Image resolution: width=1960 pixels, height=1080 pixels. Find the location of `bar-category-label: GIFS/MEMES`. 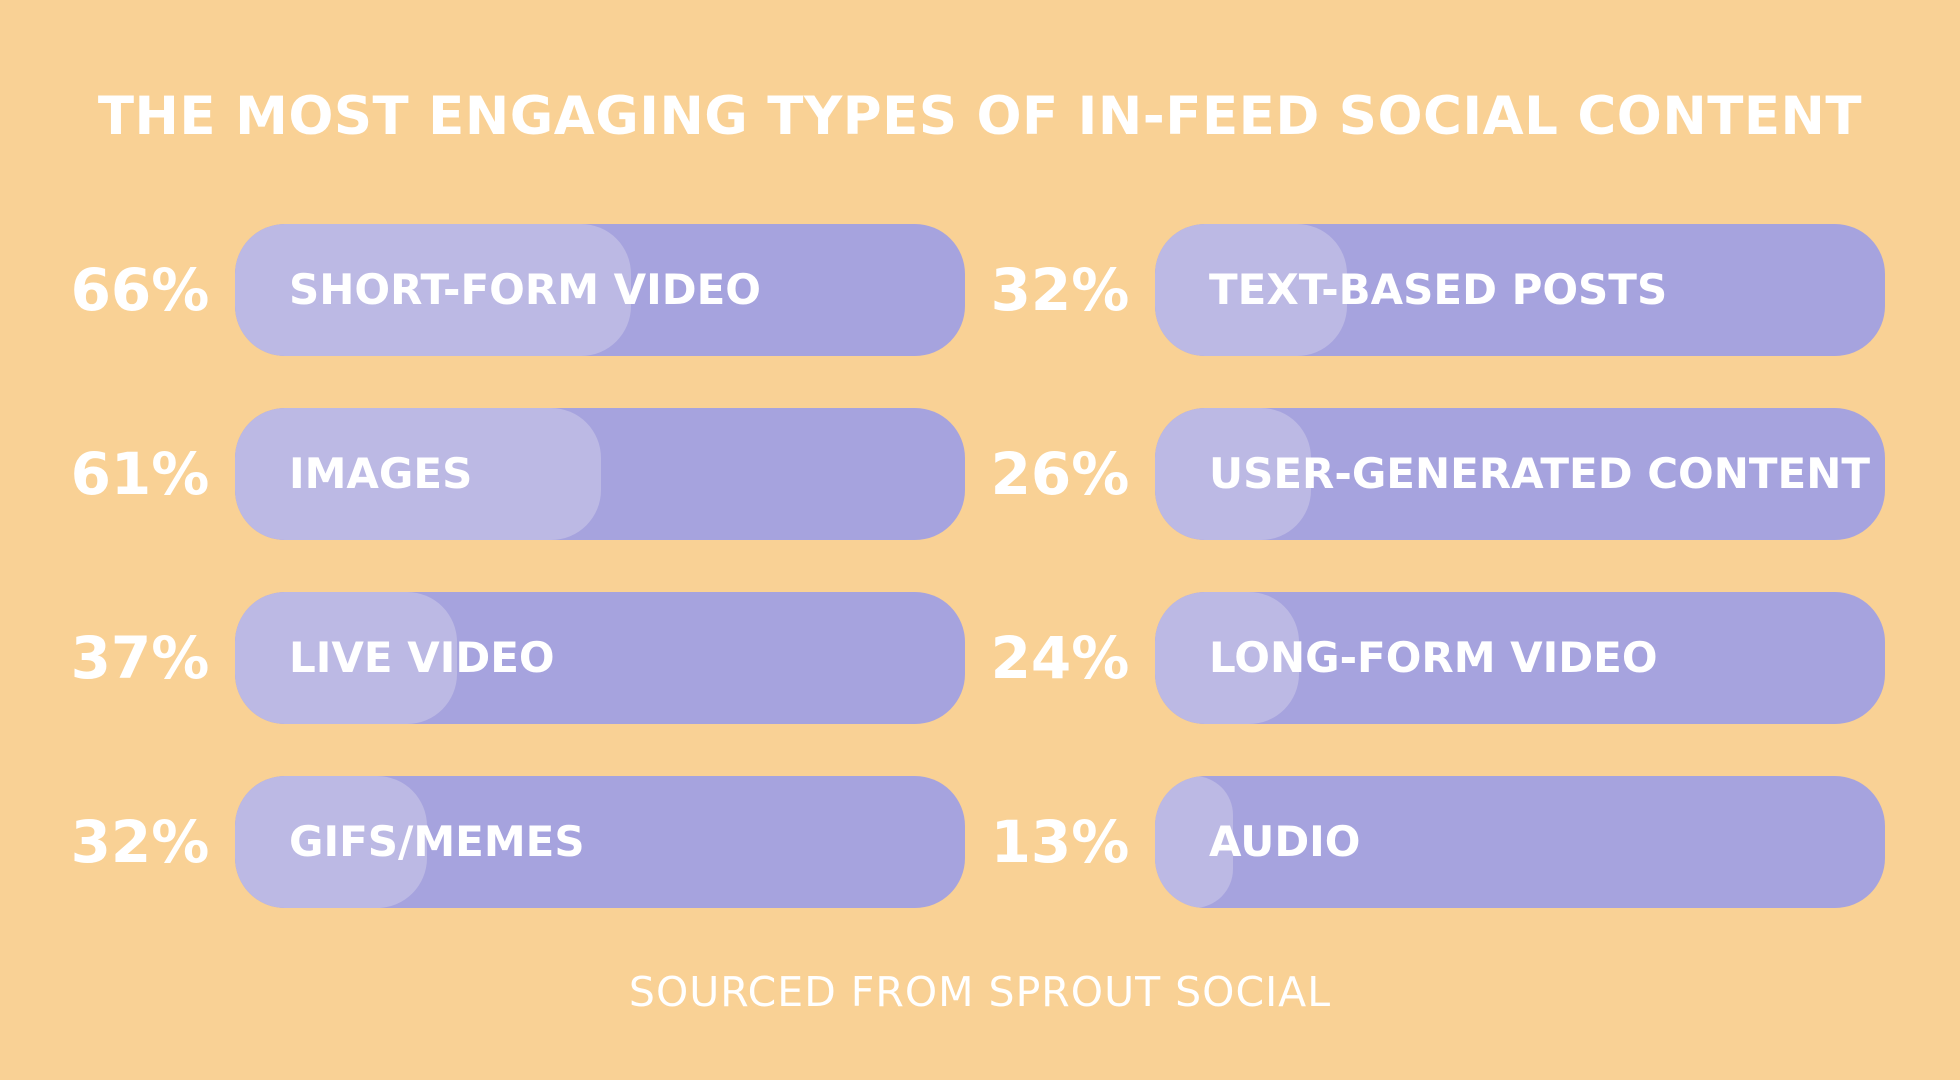

bar-category-label: GIFS/MEMES is located at coordinates (437, 841).